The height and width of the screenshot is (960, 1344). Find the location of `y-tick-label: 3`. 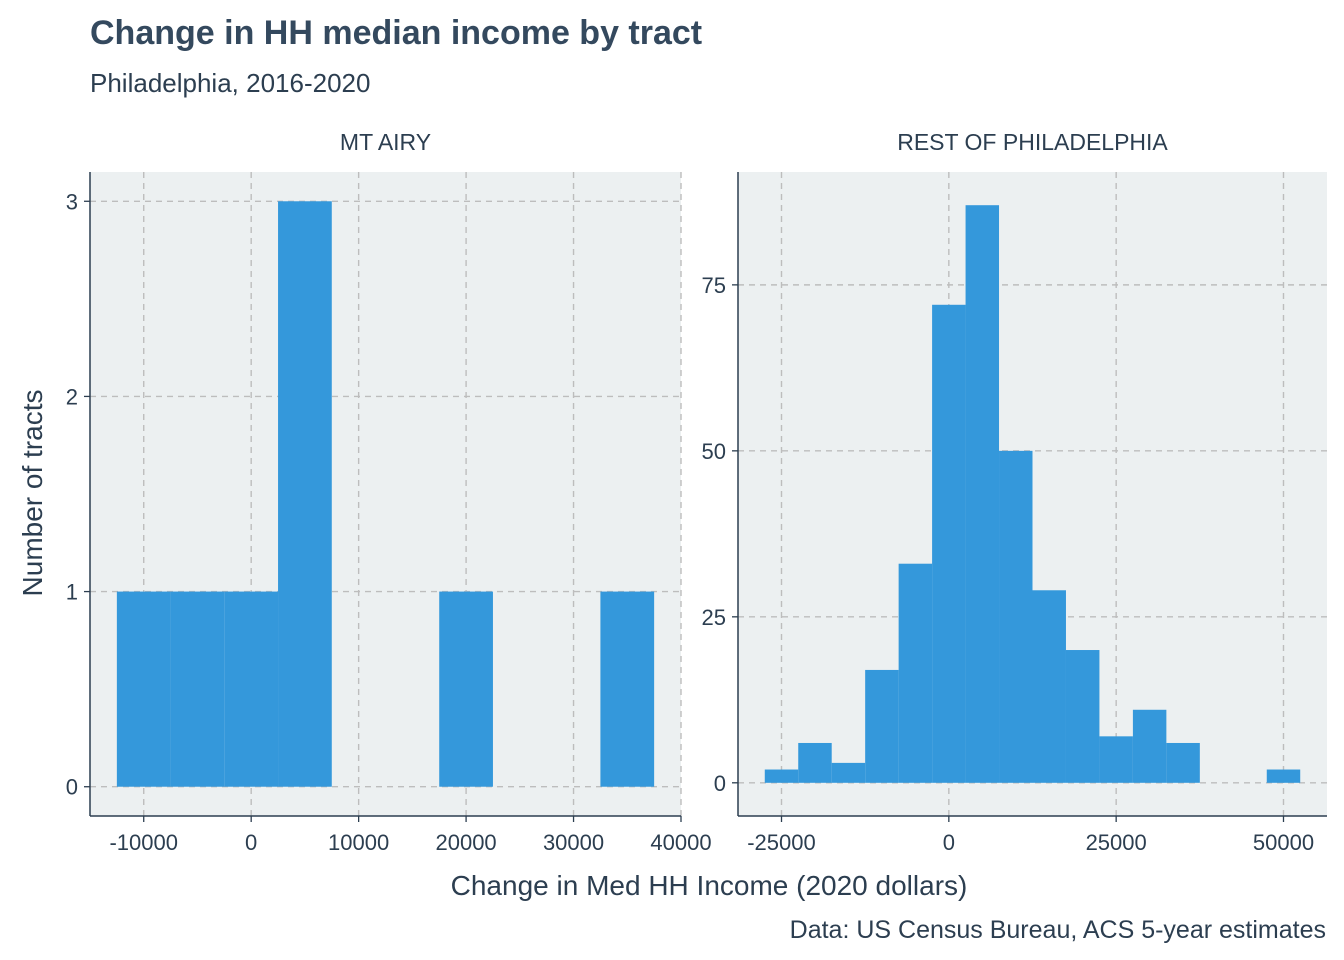

y-tick-label: 3 is located at coordinates (72, 201).